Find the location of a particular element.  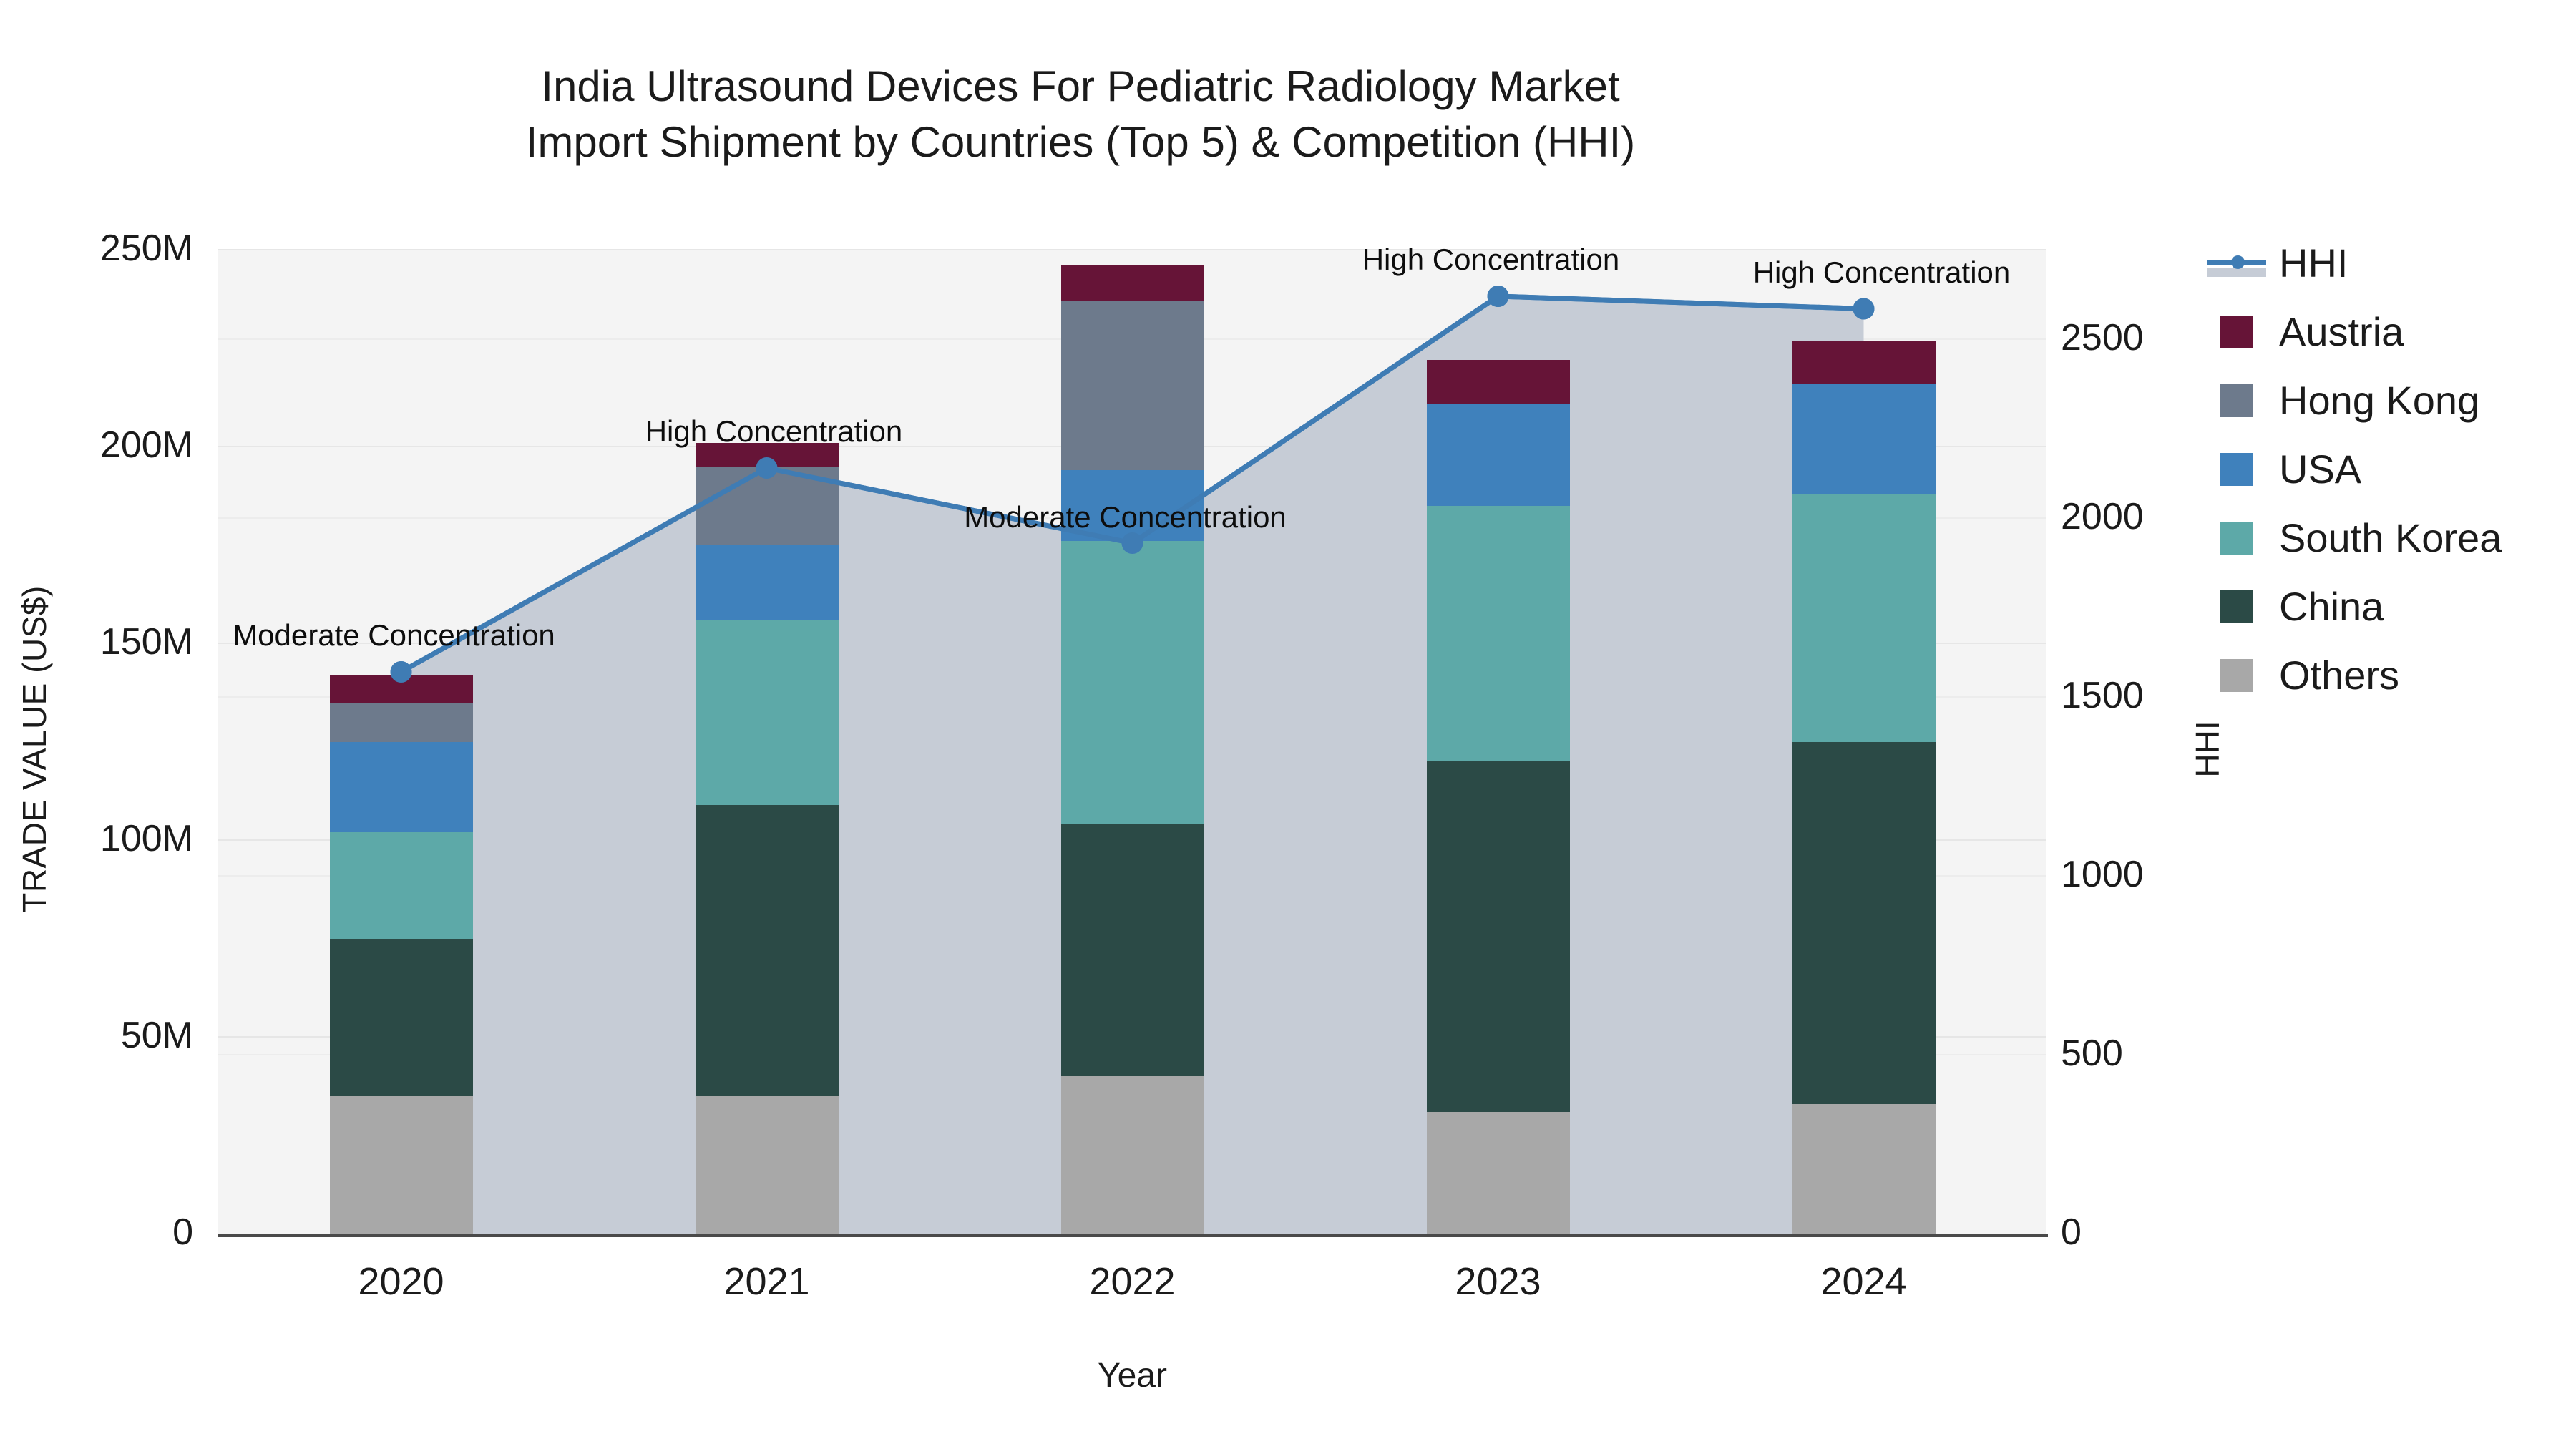

legend-line-dot is located at coordinates (2238, 262).